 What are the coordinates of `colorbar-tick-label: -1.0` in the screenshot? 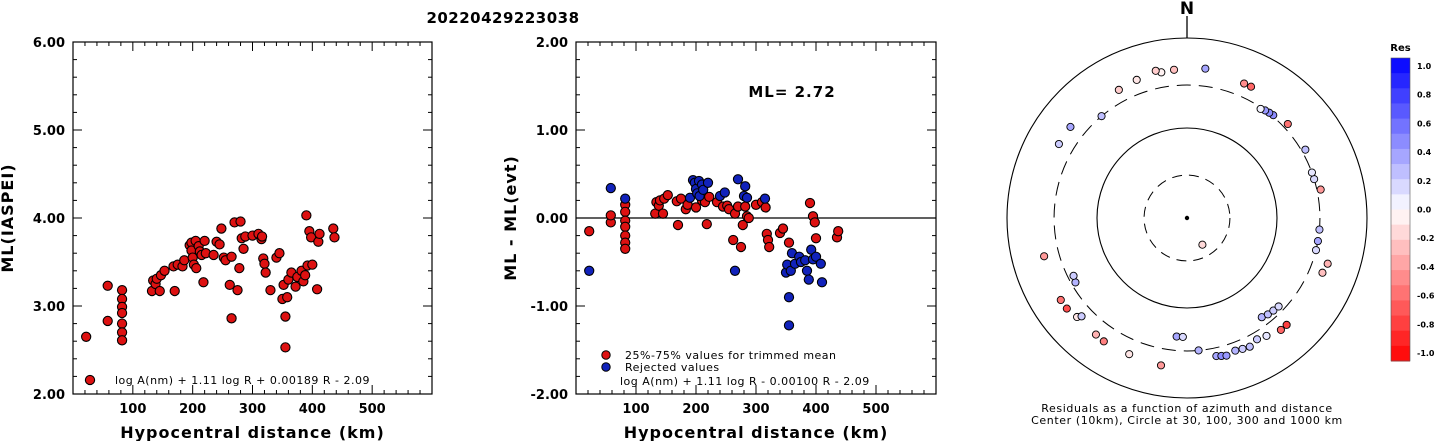 It's located at (1426, 353).